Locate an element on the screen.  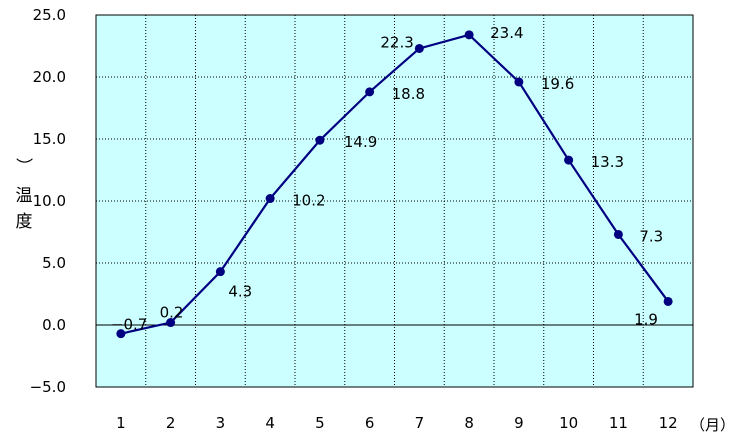
y-label-char: ） is located at coordinates (23, 166).